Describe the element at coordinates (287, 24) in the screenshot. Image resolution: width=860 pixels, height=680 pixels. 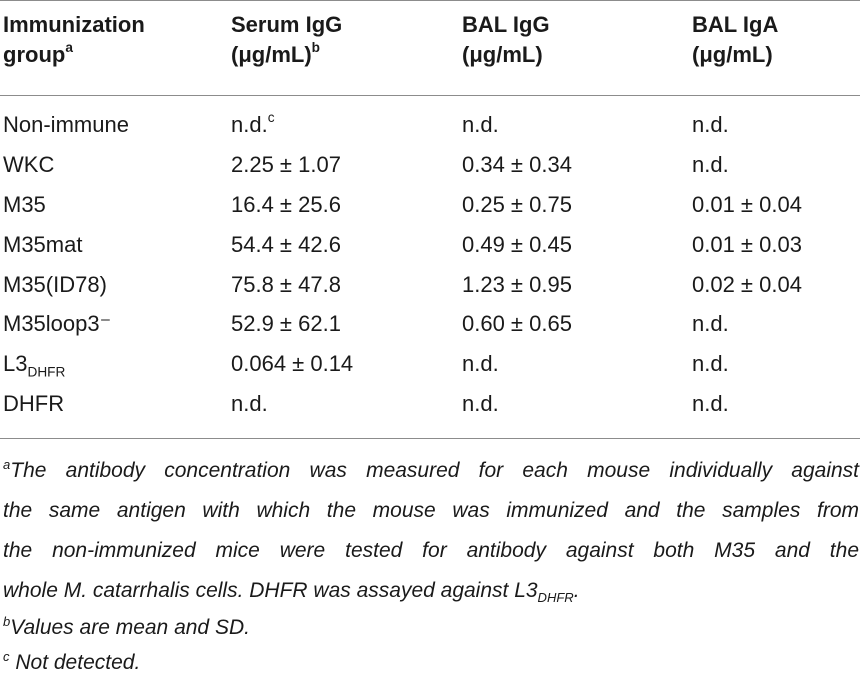
I see `header-col2-line1: Serum IgG` at that location.